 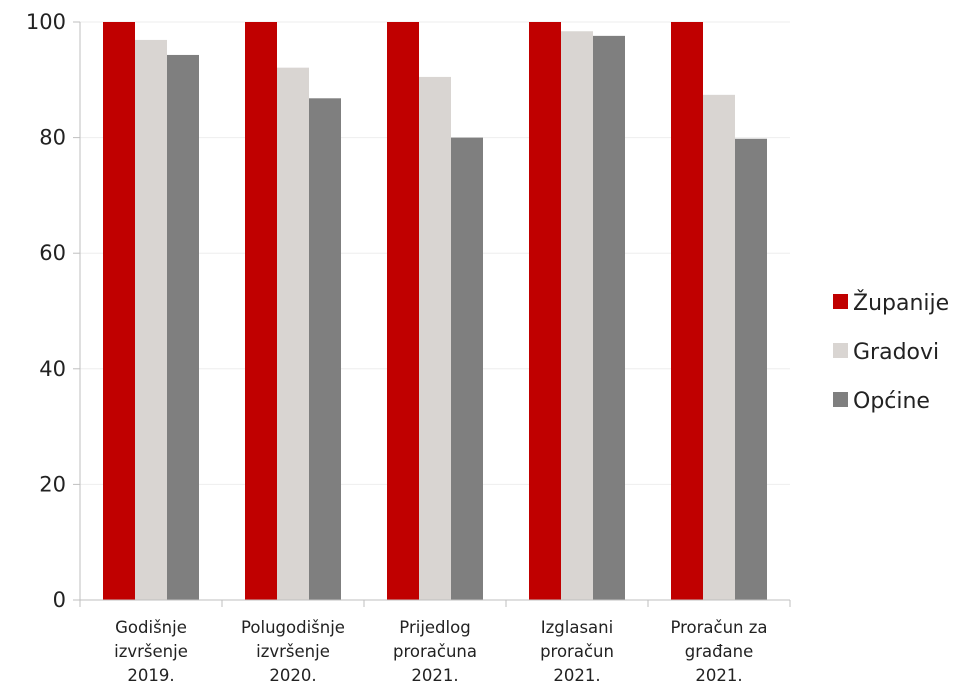 What do you see at coordinates (840, 399) in the screenshot?
I see `legend-swatch-općine` at bounding box center [840, 399].